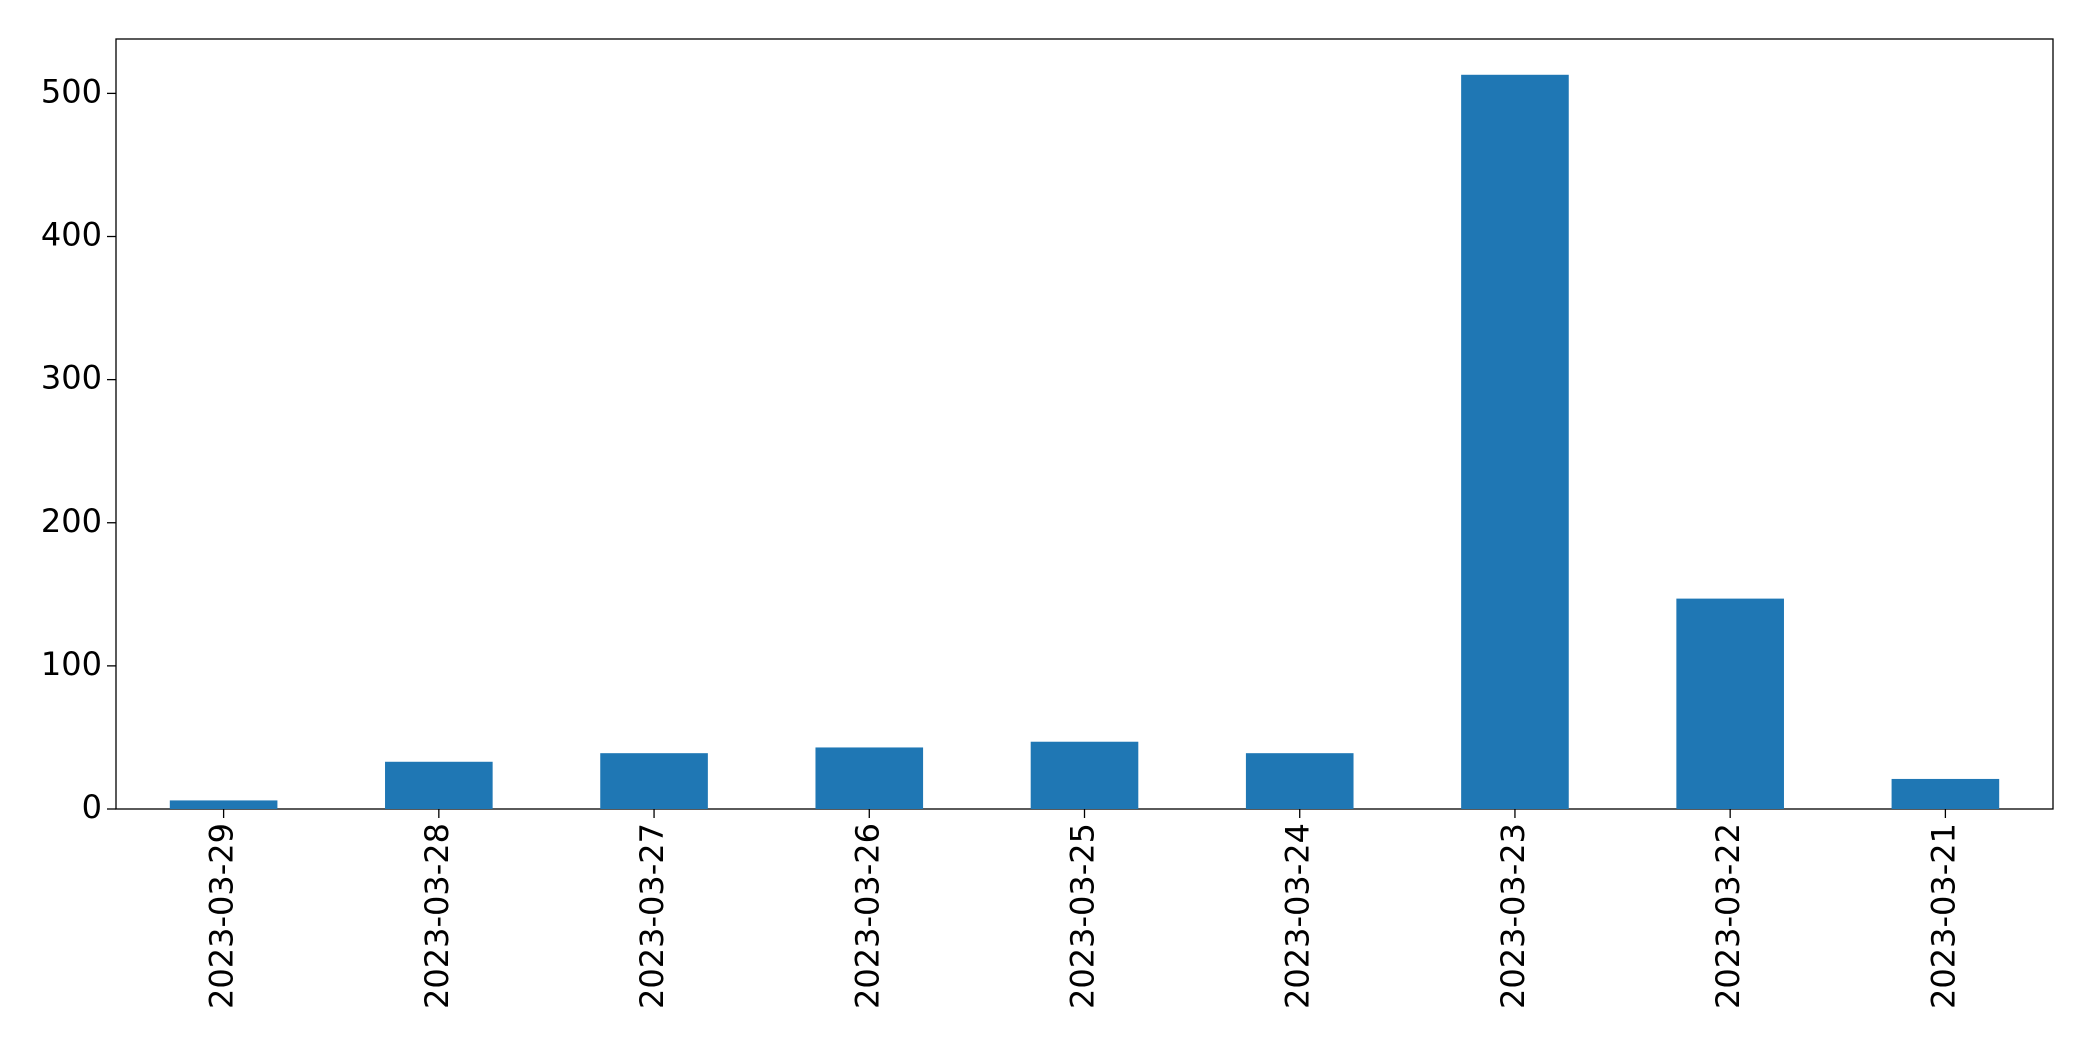  Describe the element at coordinates (71, 664) in the screenshot. I see `y-tick-label: 100` at that location.